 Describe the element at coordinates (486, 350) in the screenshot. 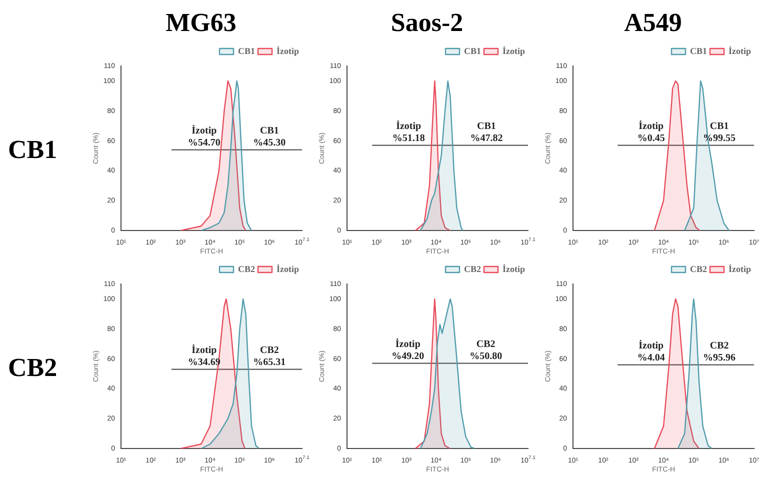

I see `annotation: CB2 %50.80` at that location.